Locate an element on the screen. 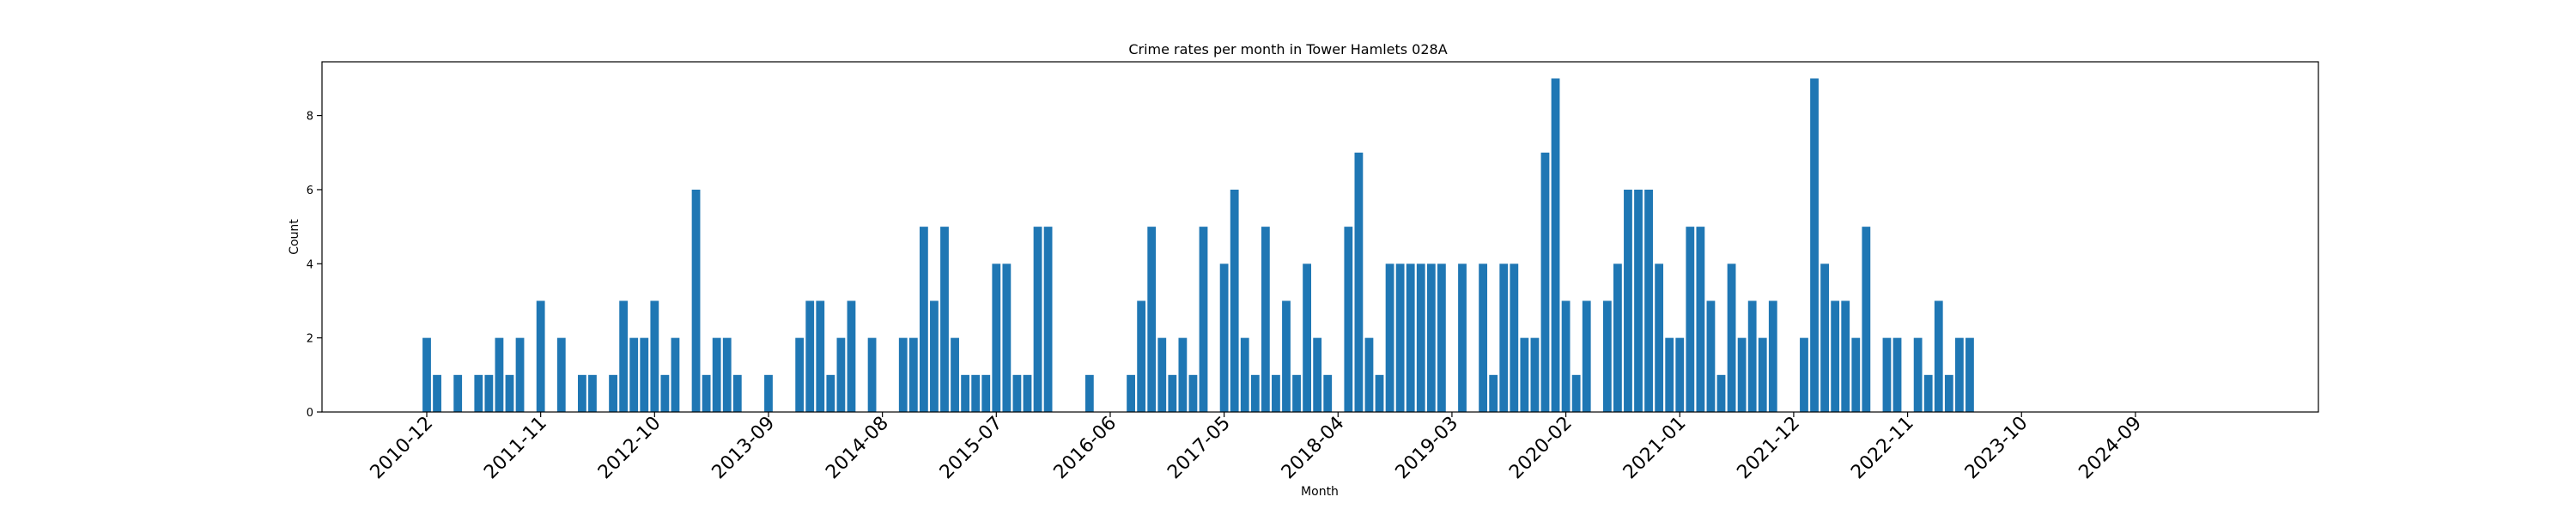 The width and height of the screenshot is (2576, 515). y-axis: 0 2 4 6 8 is located at coordinates (314, 265).